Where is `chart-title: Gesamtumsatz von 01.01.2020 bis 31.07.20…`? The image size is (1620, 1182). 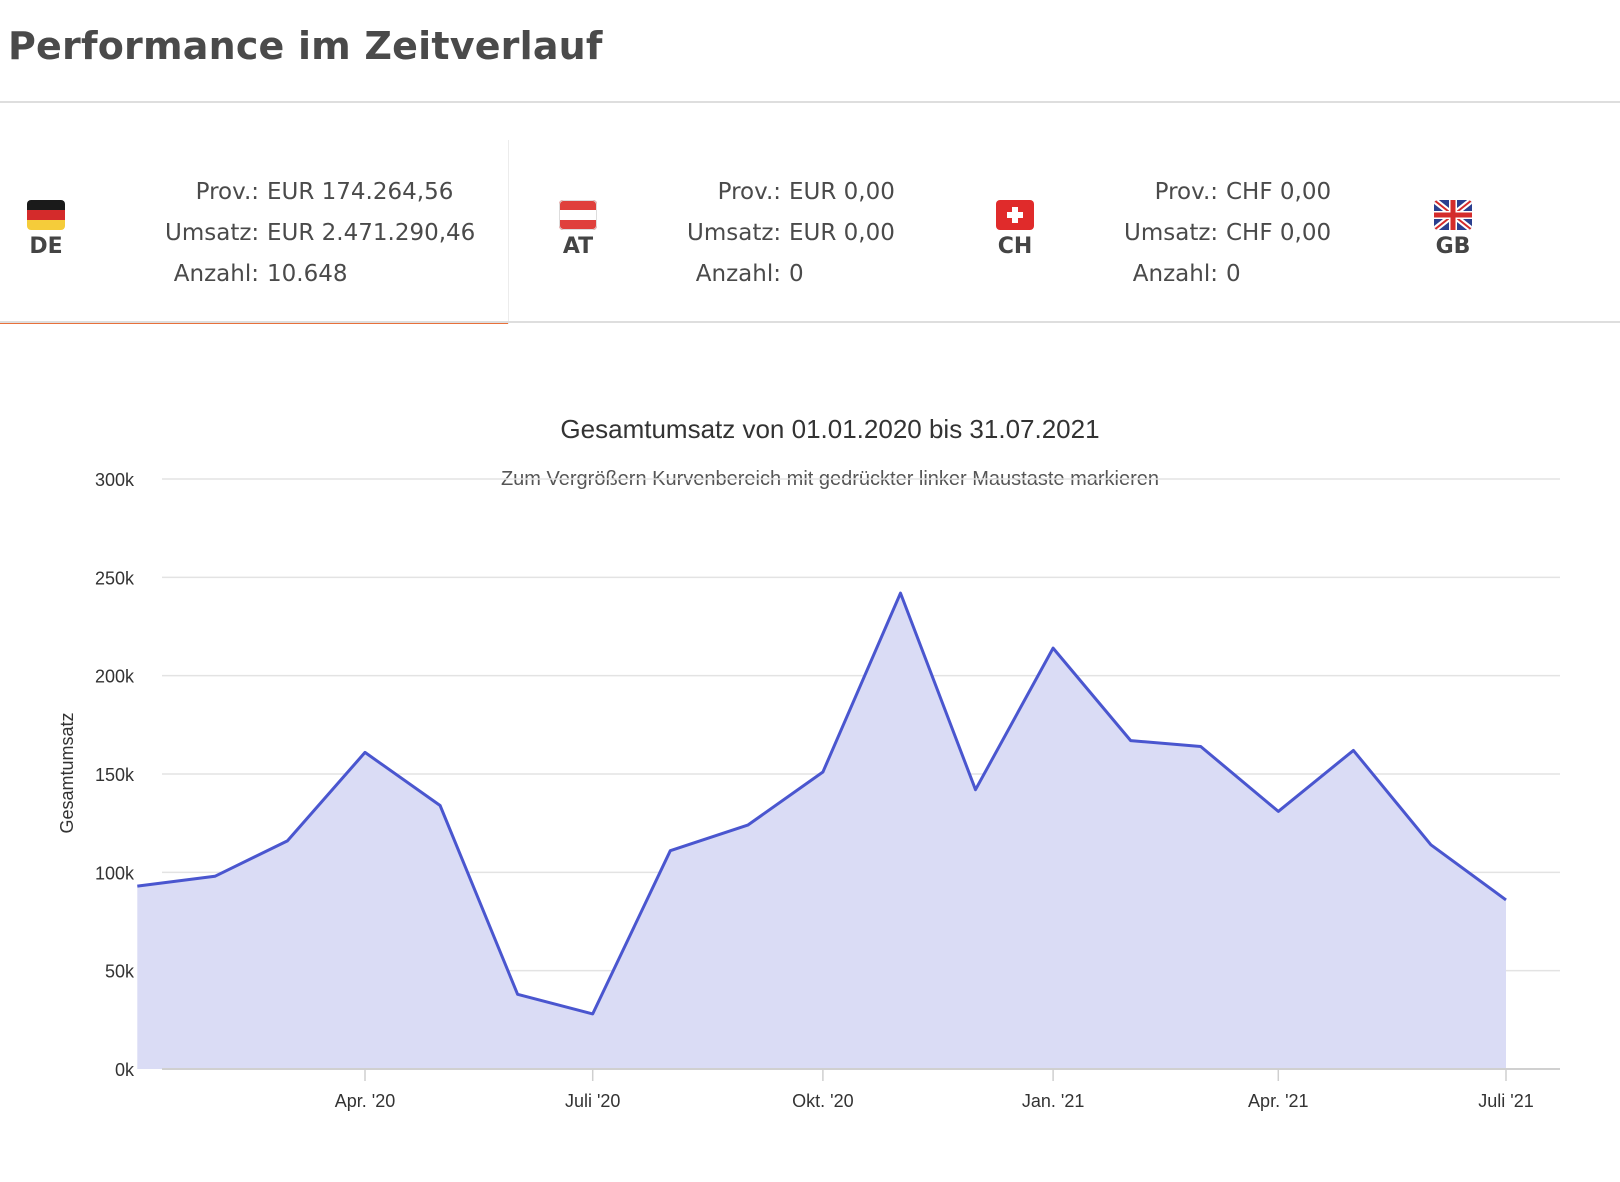
chart-title: Gesamtumsatz von 01.01.2020 bis 31.07.20… is located at coordinates (830, 429).